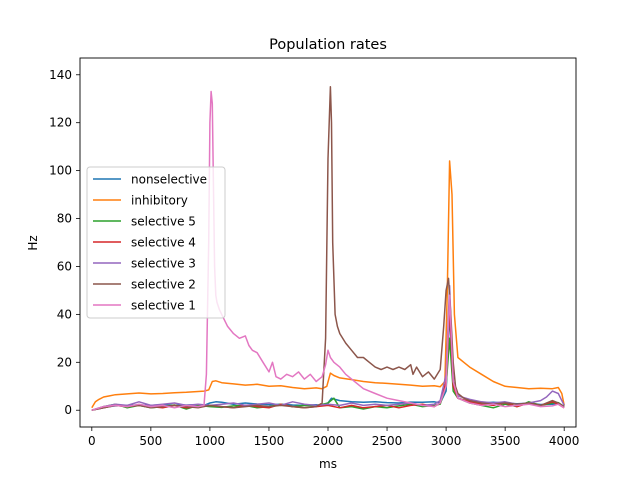  I want to click on y-axis-label: Hz, so click(33, 242).